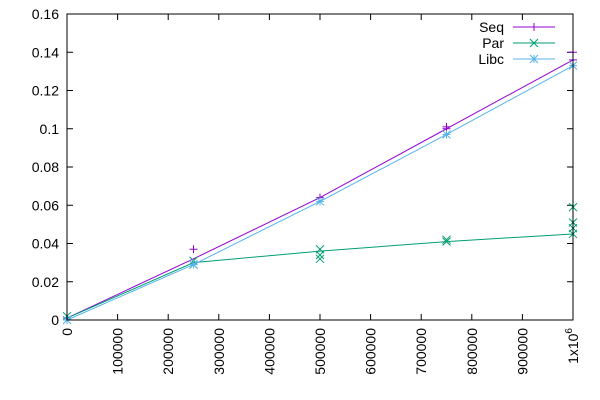 The width and height of the screenshot is (600, 400). I want to click on x-tick-label: 700000, so click(421, 351).